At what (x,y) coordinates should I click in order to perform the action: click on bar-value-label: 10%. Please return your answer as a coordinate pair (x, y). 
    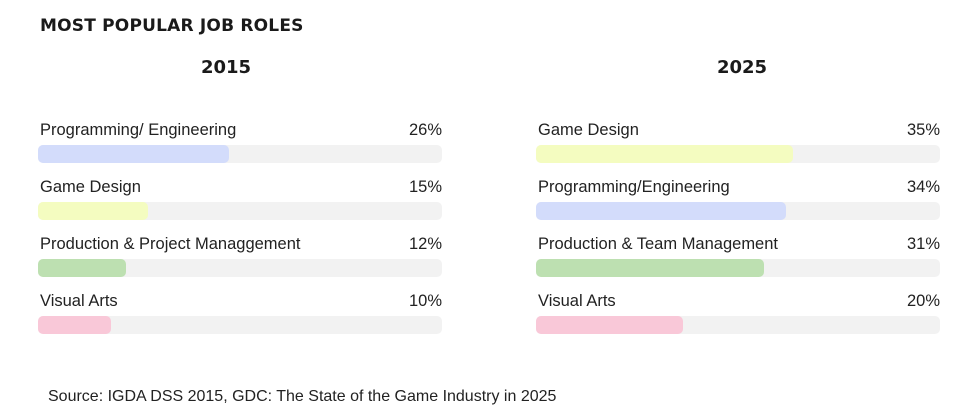
    Looking at the image, I should click on (425, 301).